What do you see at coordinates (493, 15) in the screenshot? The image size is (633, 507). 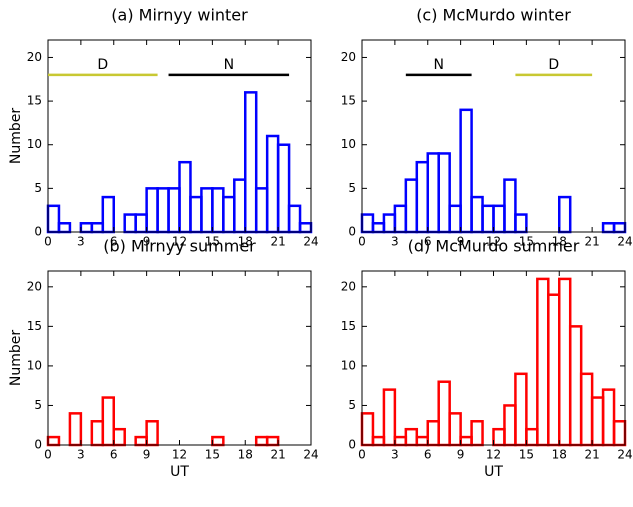 I see `panel-title: (c) McMurdo winter` at bounding box center [493, 15].